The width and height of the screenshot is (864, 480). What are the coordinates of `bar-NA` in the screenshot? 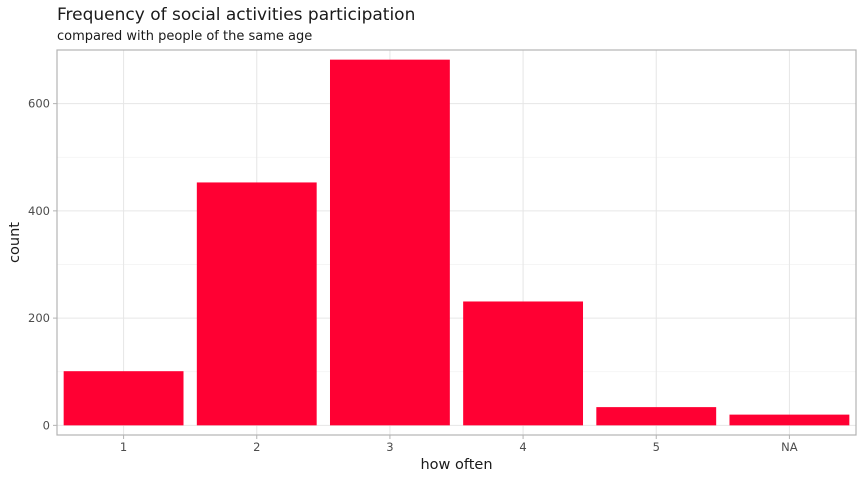 It's located at (789, 420).